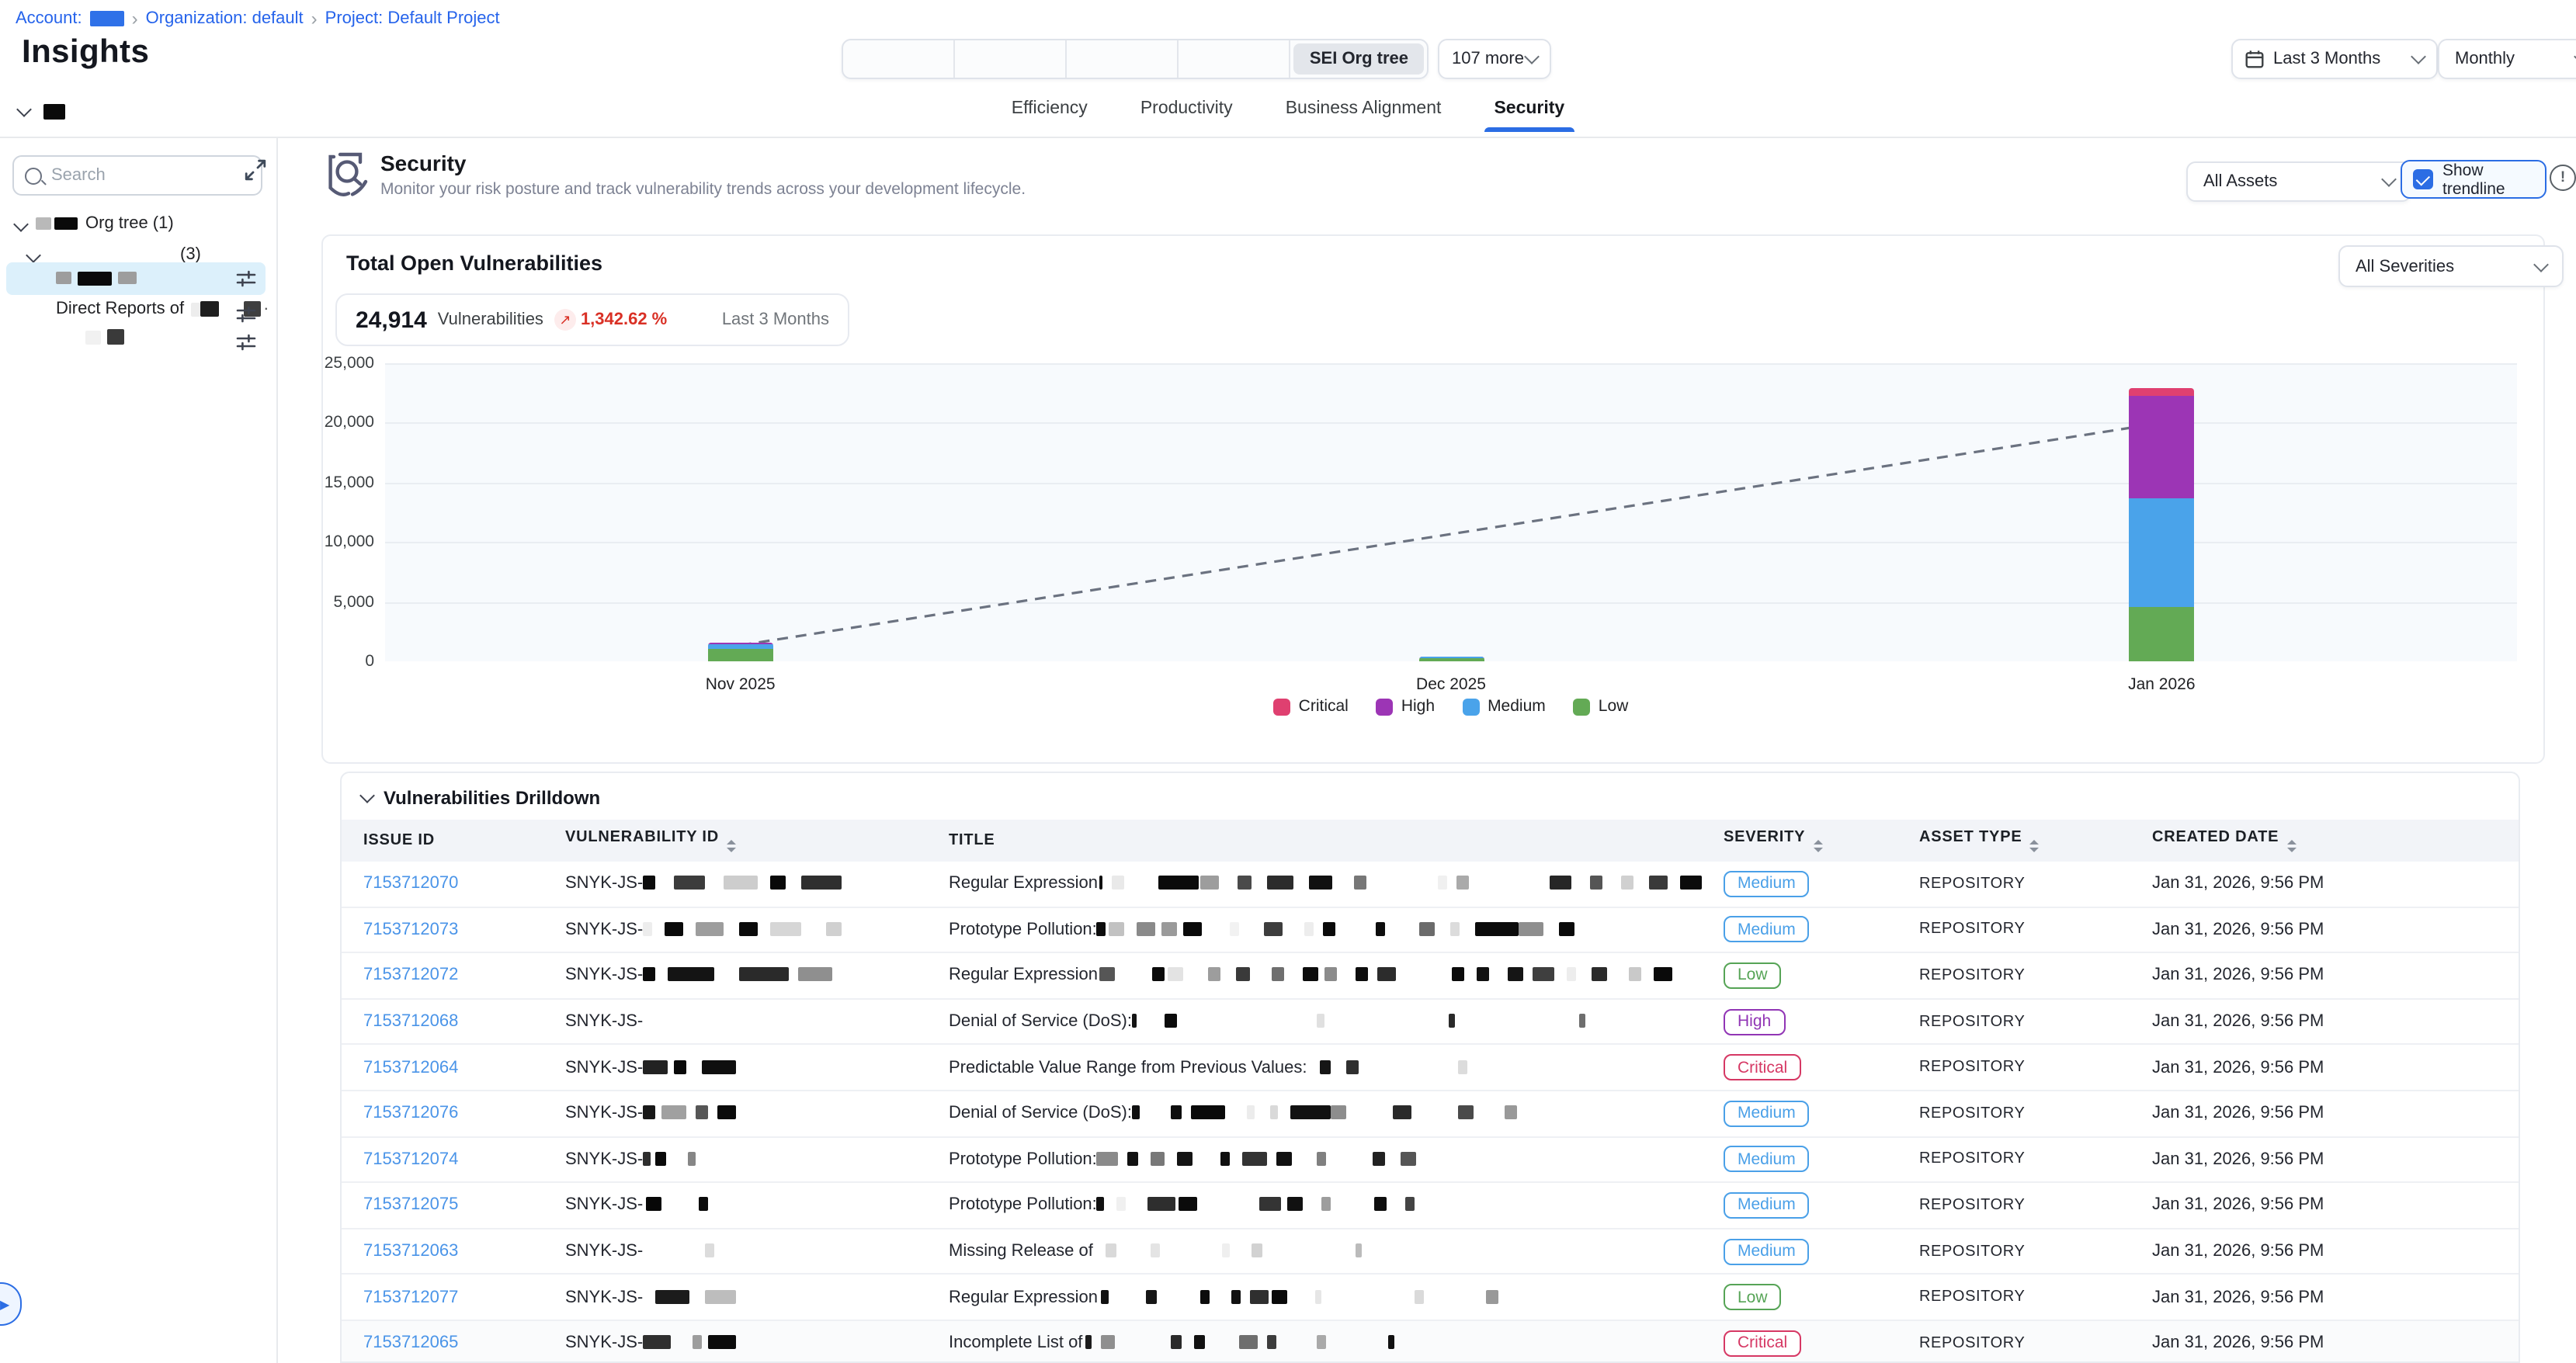 Image resolution: width=2576 pixels, height=1363 pixels. What do you see at coordinates (757, 1159) in the screenshot?
I see `vulnerability-id-cell: SNYK-JS-` at bounding box center [757, 1159].